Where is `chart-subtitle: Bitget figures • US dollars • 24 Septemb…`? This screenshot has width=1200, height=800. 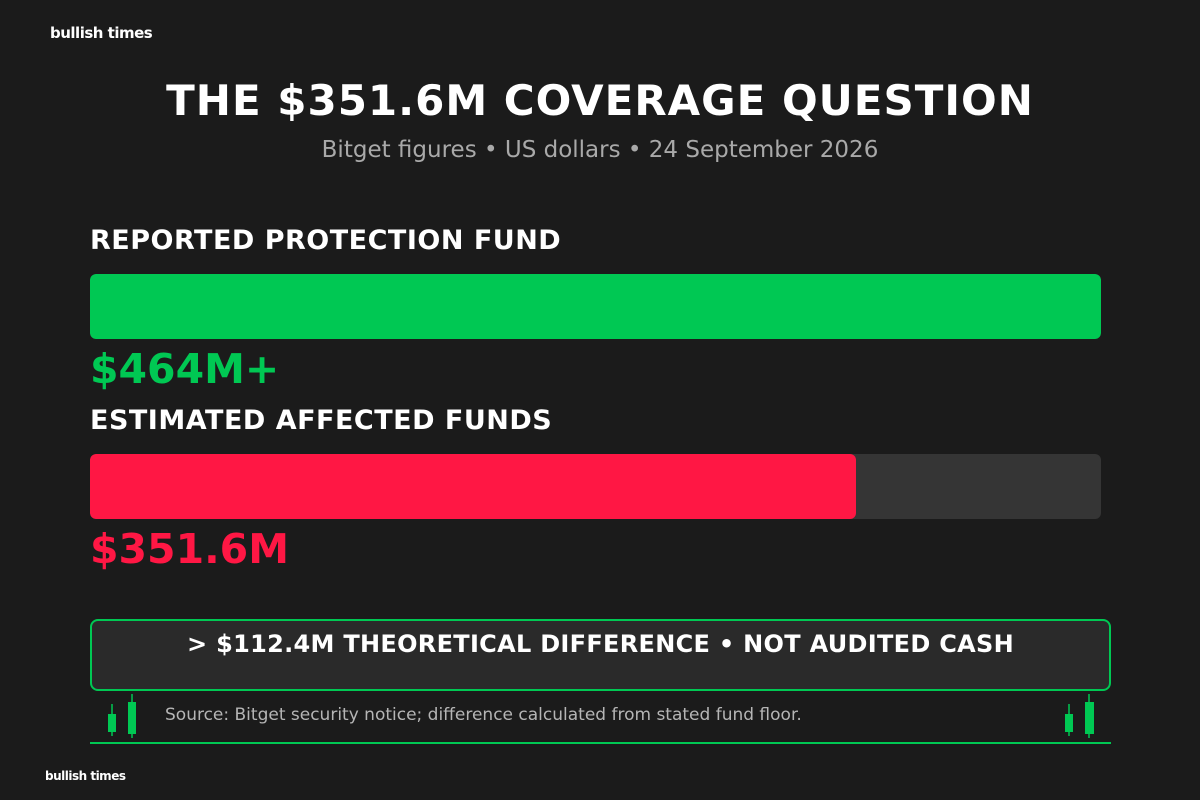 chart-subtitle: Bitget figures • US dollars • 24 Septemb… is located at coordinates (600, 150).